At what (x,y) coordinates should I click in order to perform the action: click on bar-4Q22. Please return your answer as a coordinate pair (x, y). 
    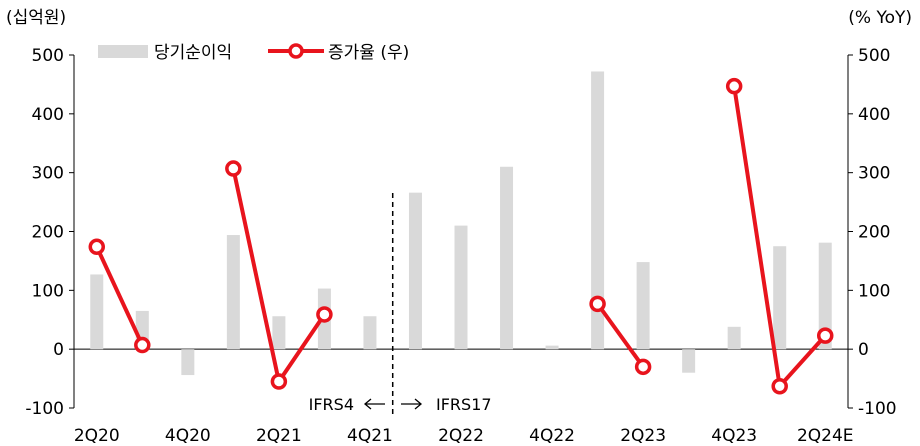
    Looking at the image, I should click on (552, 347).